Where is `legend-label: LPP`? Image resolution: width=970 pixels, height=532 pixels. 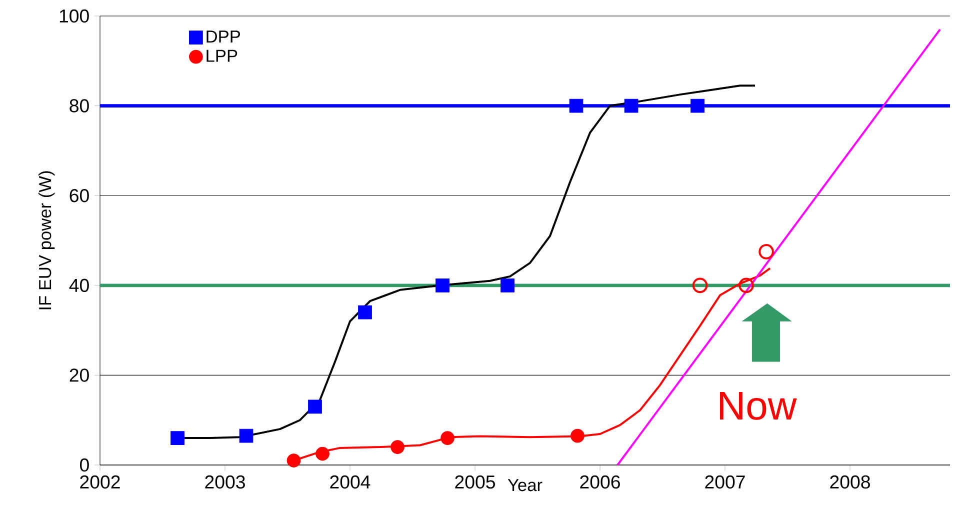 legend-label: LPP is located at coordinates (222, 56).